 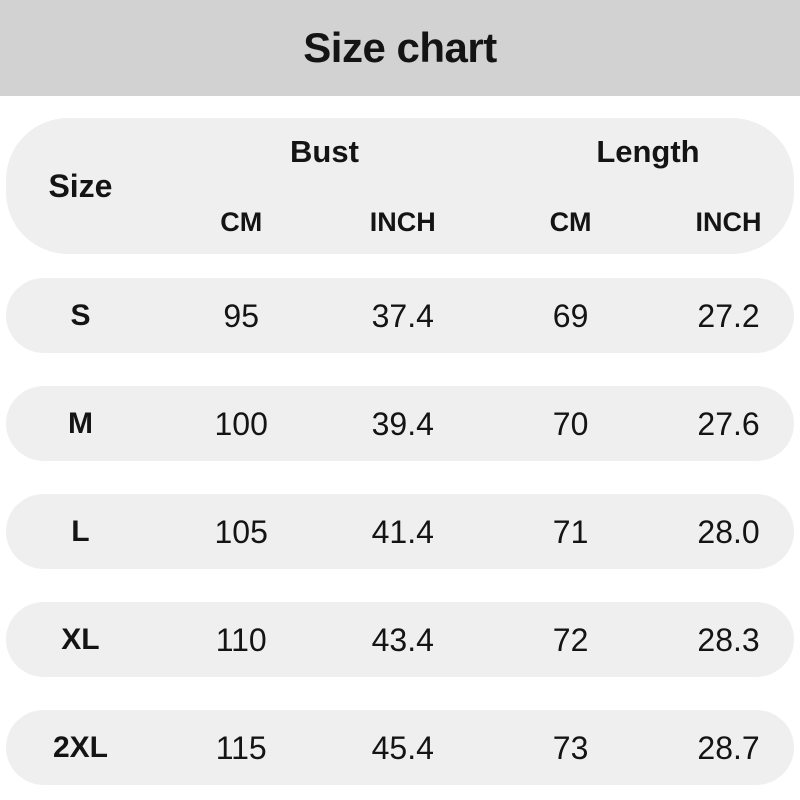 I want to click on cell-bust-cm: 105, so click(x=241, y=531).